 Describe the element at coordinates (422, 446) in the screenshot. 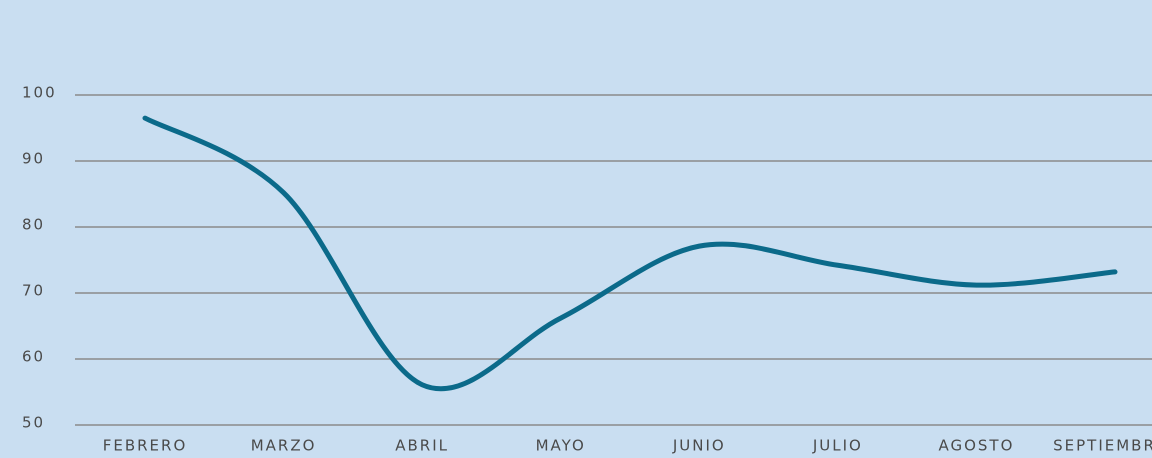

I see `x-tick-label: ABRIL` at that location.